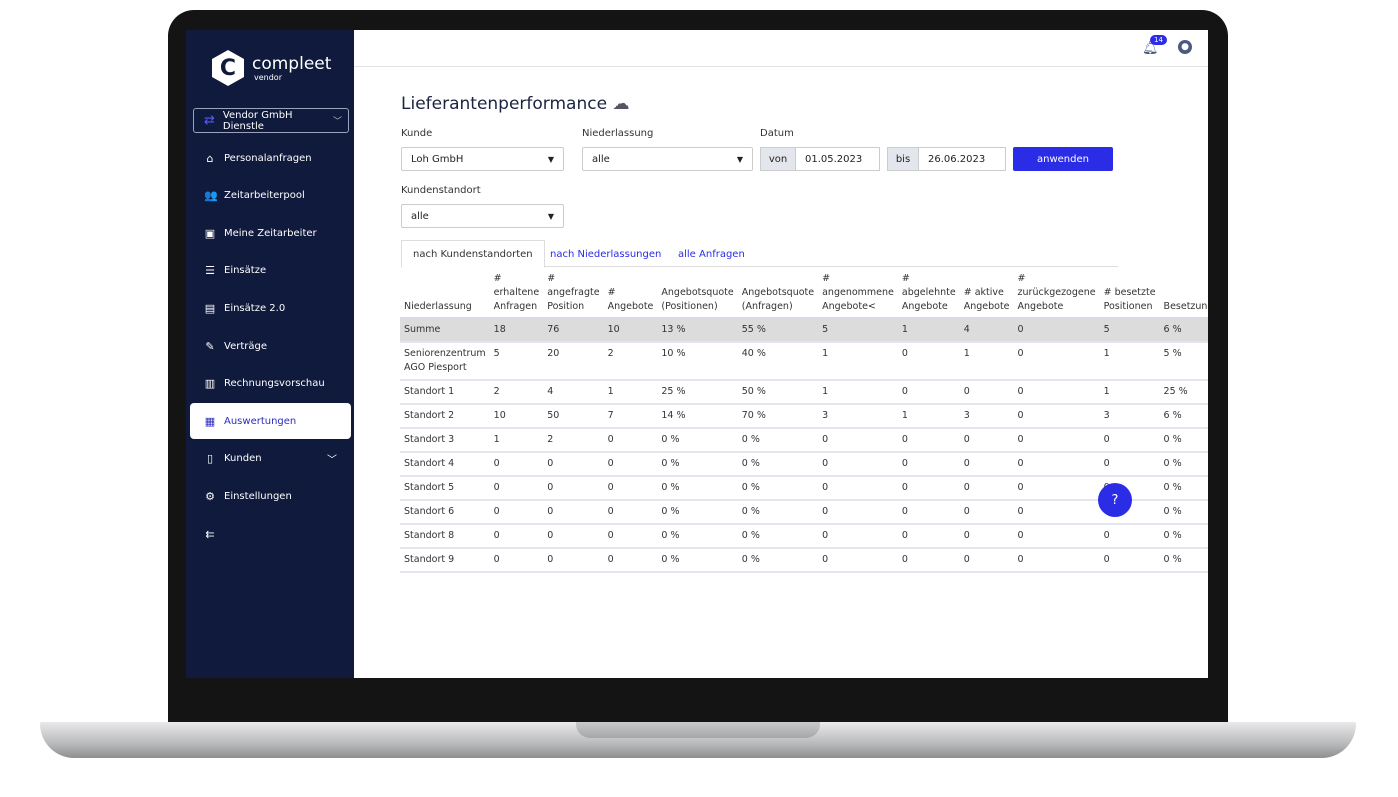 The width and height of the screenshot is (1398, 797). Describe the element at coordinates (621, 104) in the screenshot. I see `cloud-download-icon: ☁` at that location.